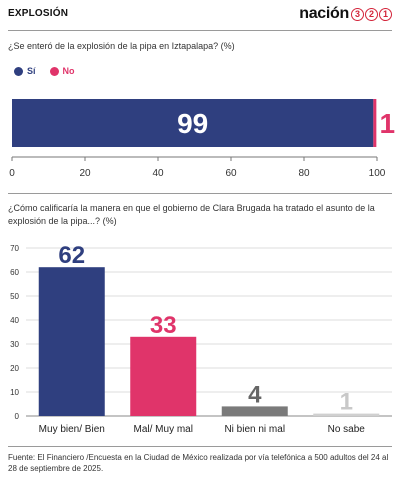  Describe the element at coordinates (14, 344) in the screenshot. I see `y-tick-label: 30` at that location.